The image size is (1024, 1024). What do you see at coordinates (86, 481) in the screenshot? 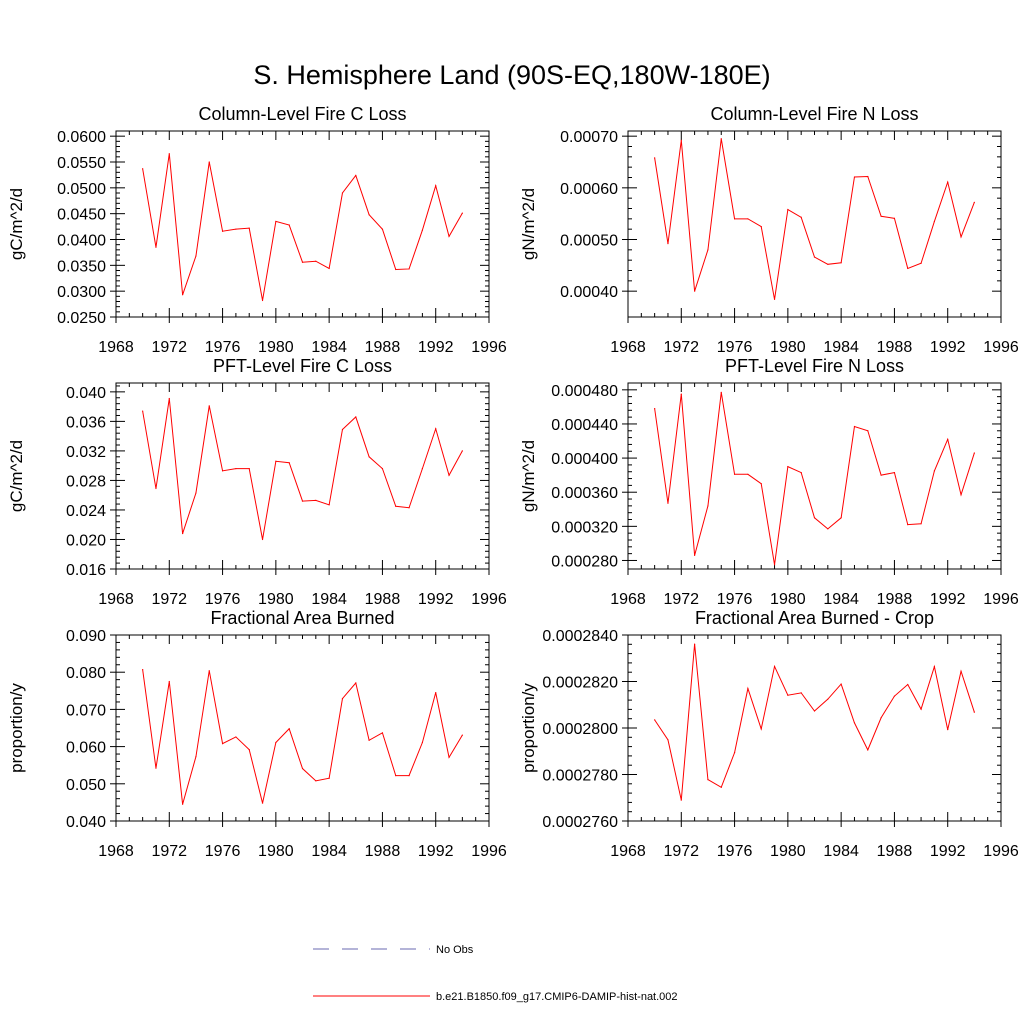
I see `y-tick-label: 0.028` at bounding box center [86, 481].